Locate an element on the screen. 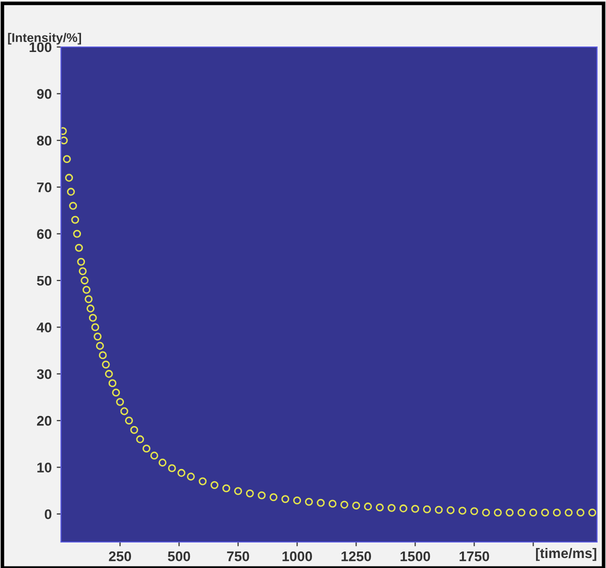  y-tick-label: 100 is located at coordinates (41, 47).